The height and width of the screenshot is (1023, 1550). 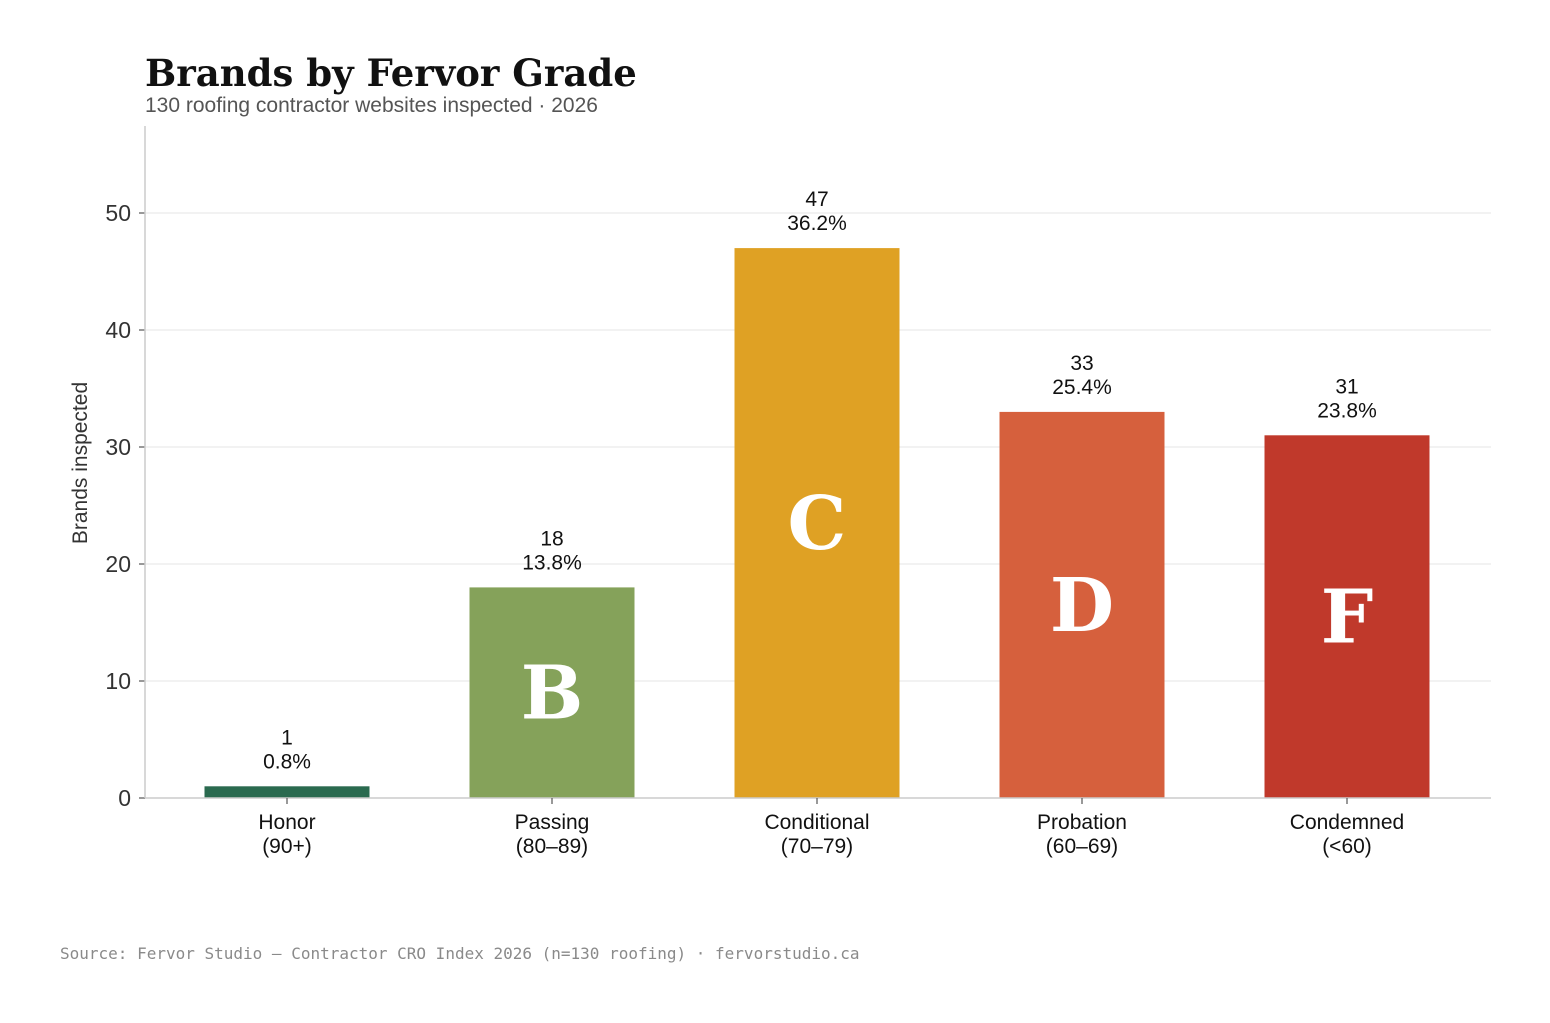 I want to click on bar-honor, so click(x=287, y=792).